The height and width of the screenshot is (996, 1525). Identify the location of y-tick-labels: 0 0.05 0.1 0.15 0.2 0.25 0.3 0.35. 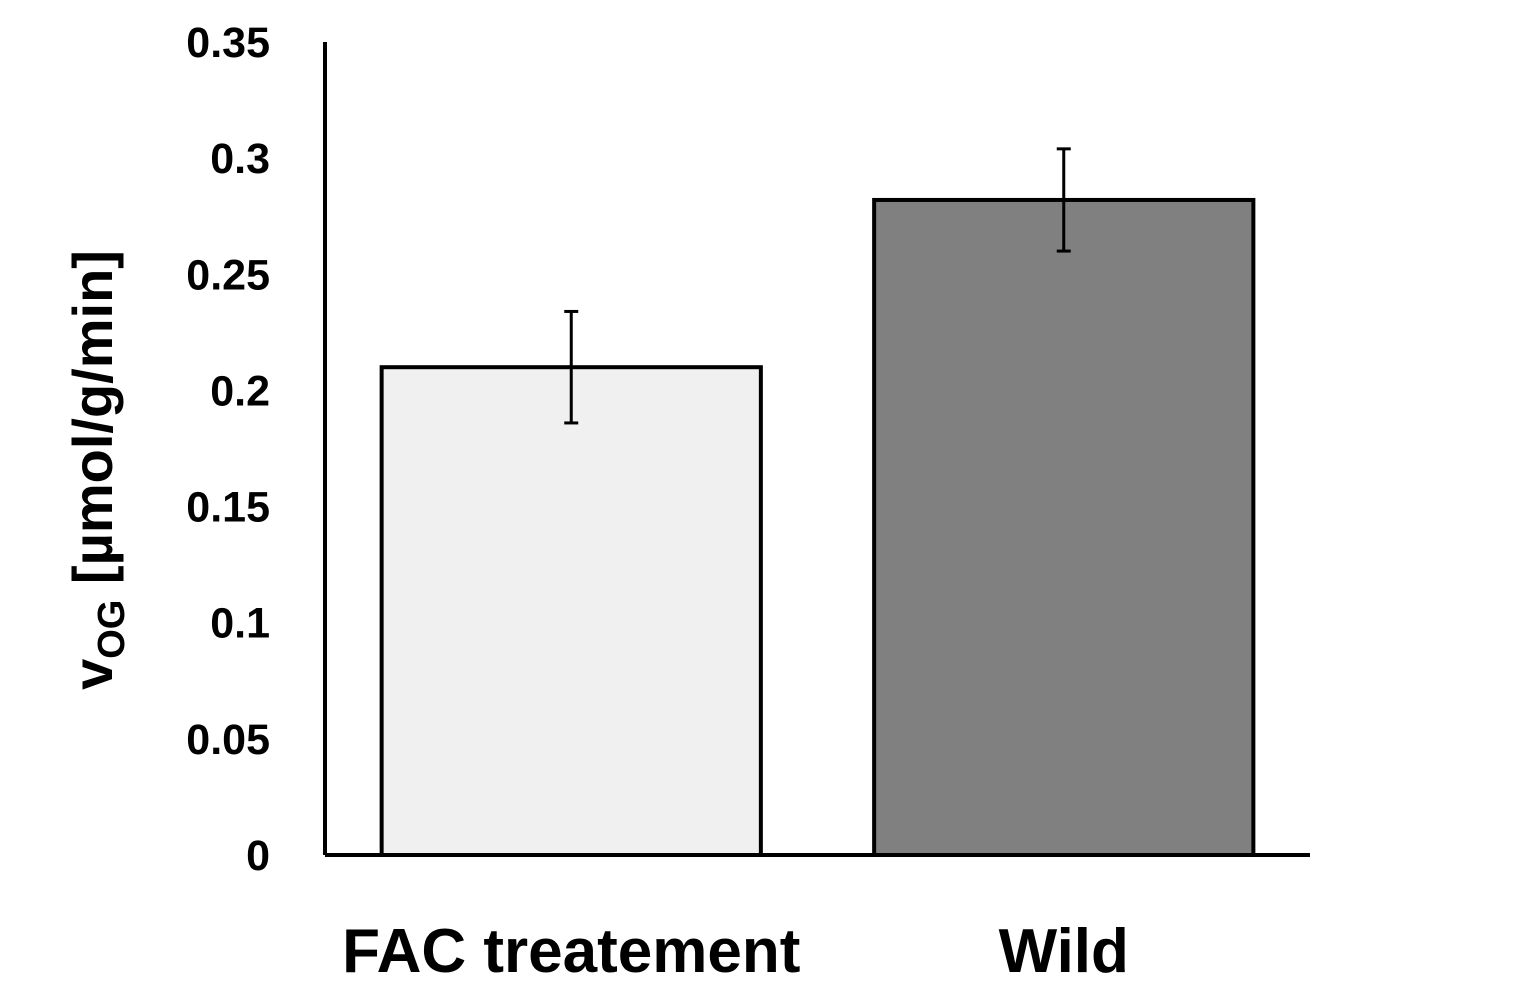
(228, 449).